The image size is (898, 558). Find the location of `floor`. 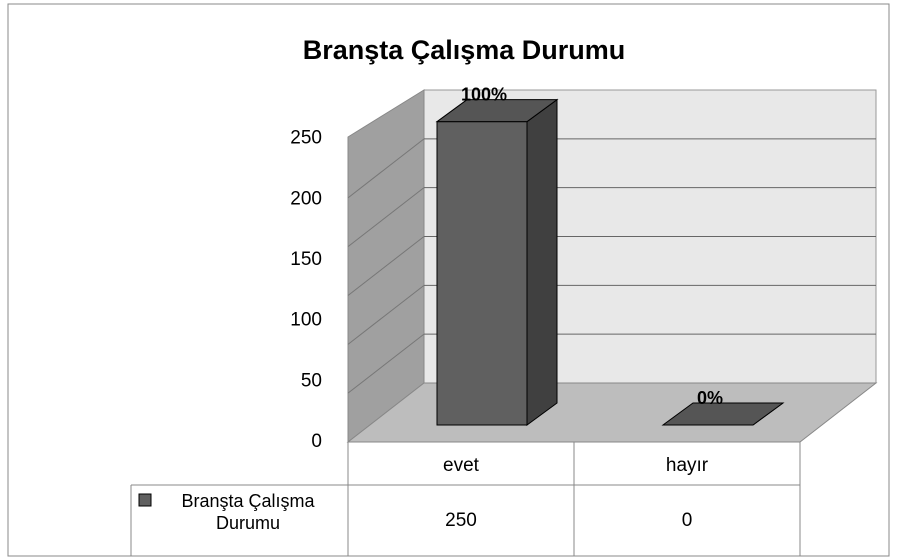

floor is located at coordinates (612, 412).